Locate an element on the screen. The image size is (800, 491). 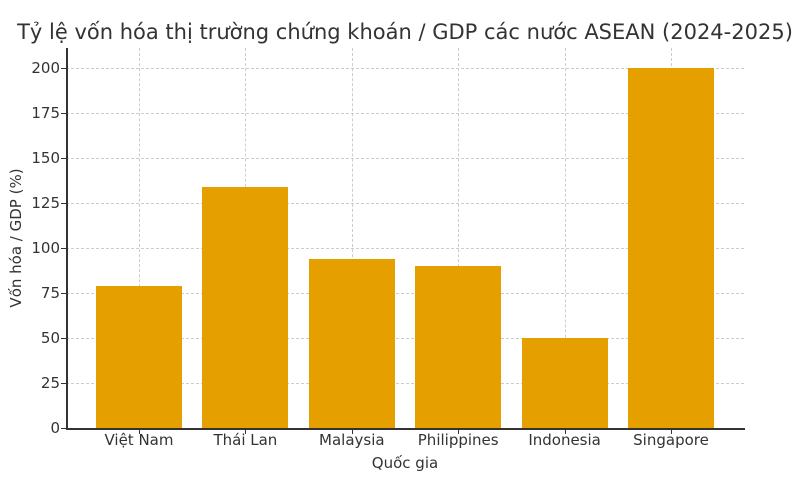
y-tick-label: 25 is located at coordinates (50, 383).